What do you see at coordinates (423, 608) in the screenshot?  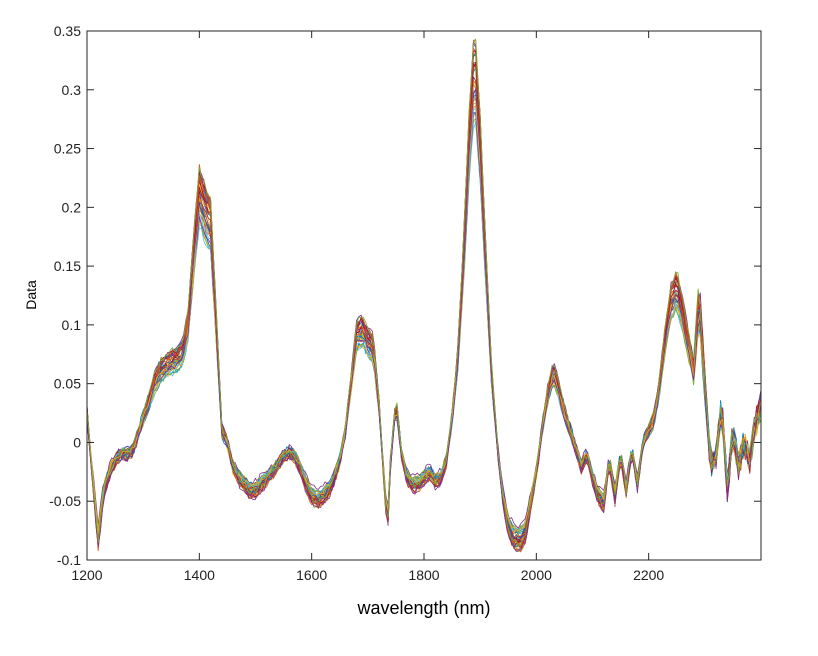 I see `x-axis-label: wavelength (nm)` at bounding box center [423, 608].